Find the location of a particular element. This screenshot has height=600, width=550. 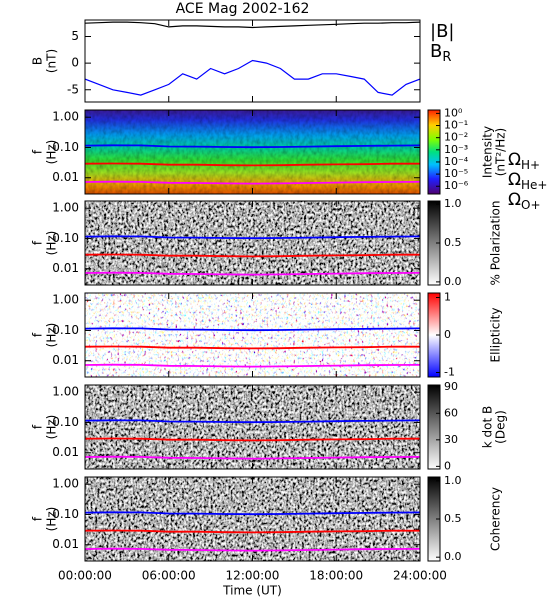

colorbar-tick-label: 10⁻³ is located at coordinates (456, 149).